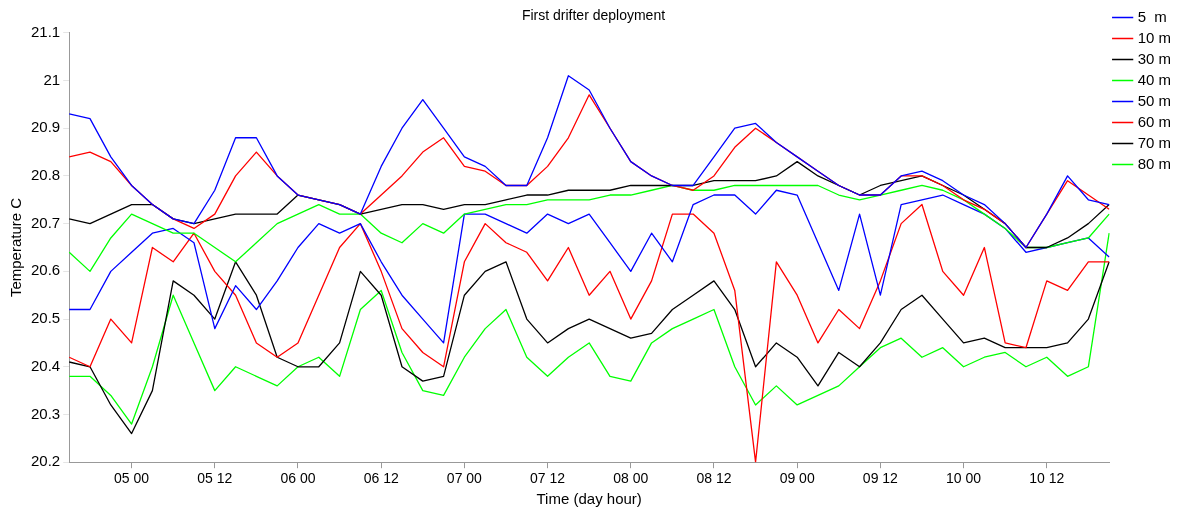  What do you see at coordinates (1154, 79) in the screenshot?
I see `legend-label: 40 m` at bounding box center [1154, 79].